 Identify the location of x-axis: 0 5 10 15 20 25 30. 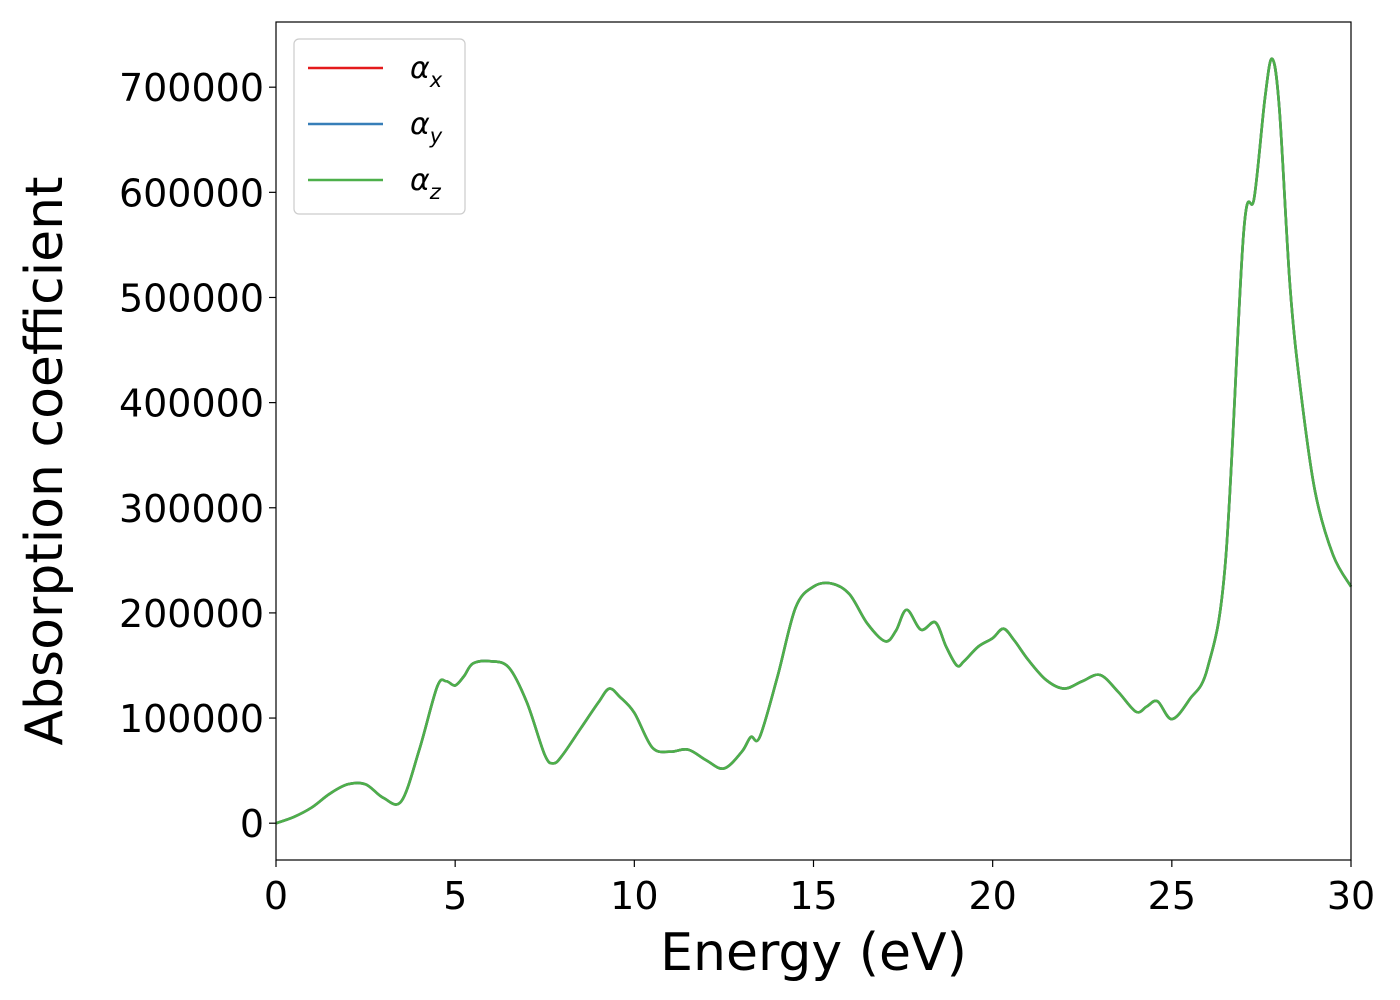
(819, 889).